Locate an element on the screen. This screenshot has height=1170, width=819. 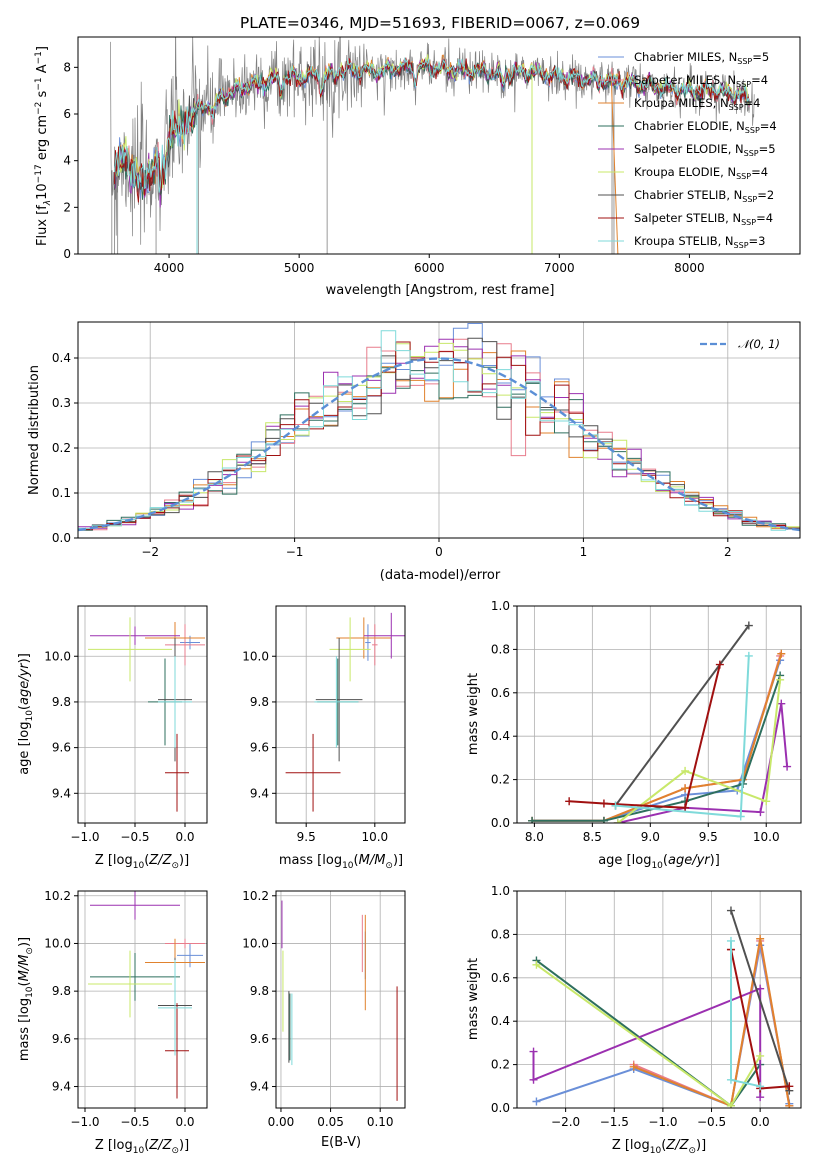
x-tick-label: 7000 is located at coordinates (559, 268).